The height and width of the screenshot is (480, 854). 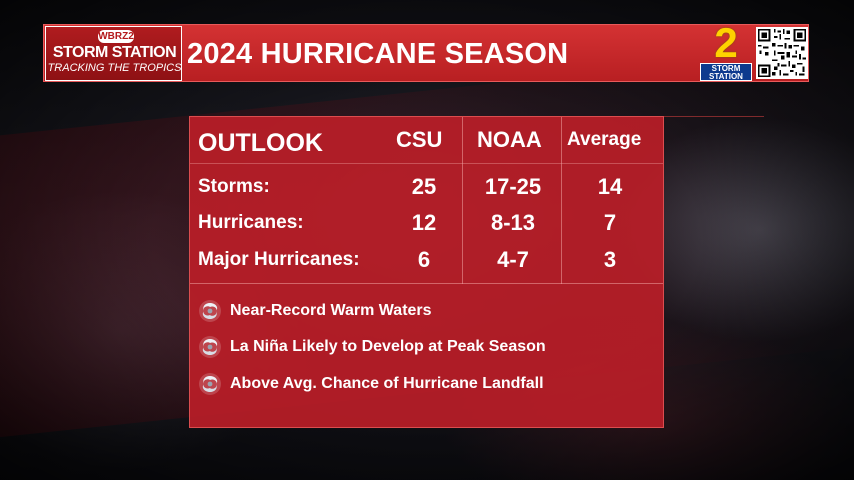 What do you see at coordinates (419, 139) in the screenshot?
I see `table-header-csu: CSU` at bounding box center [419, 139].